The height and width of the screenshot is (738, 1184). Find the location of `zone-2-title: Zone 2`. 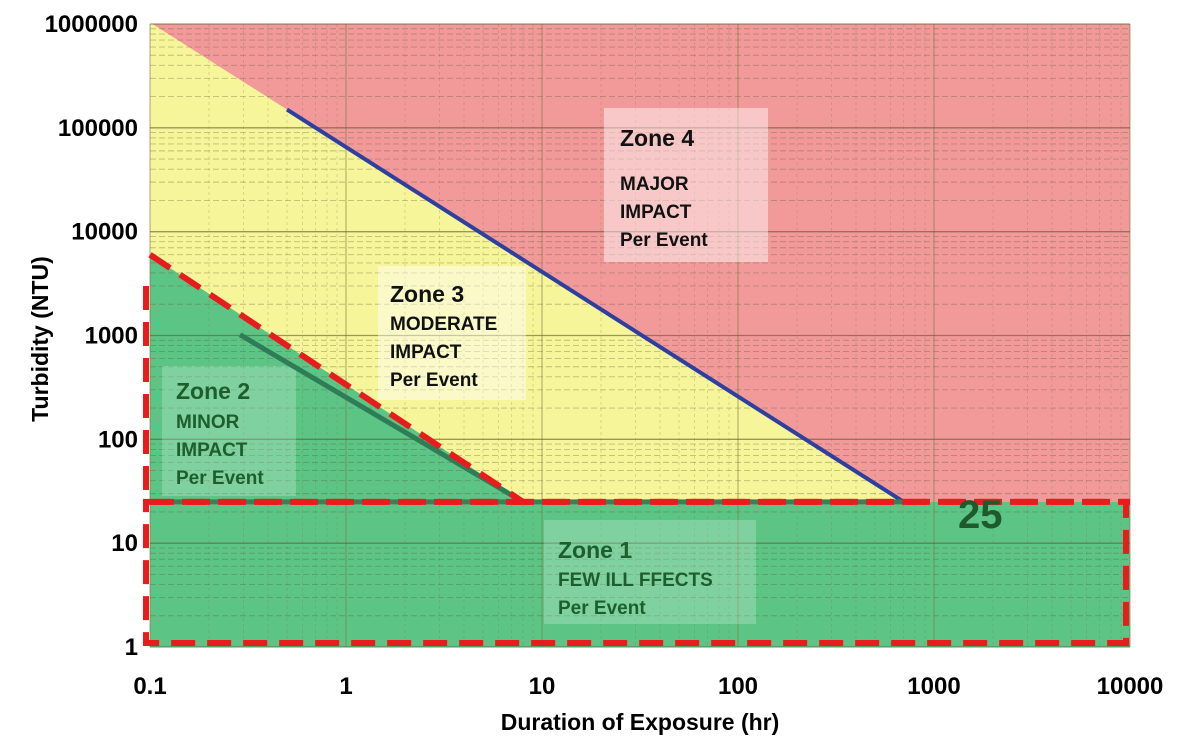

zone-2-title: Zone 2 is located at coordinates (213, 391).